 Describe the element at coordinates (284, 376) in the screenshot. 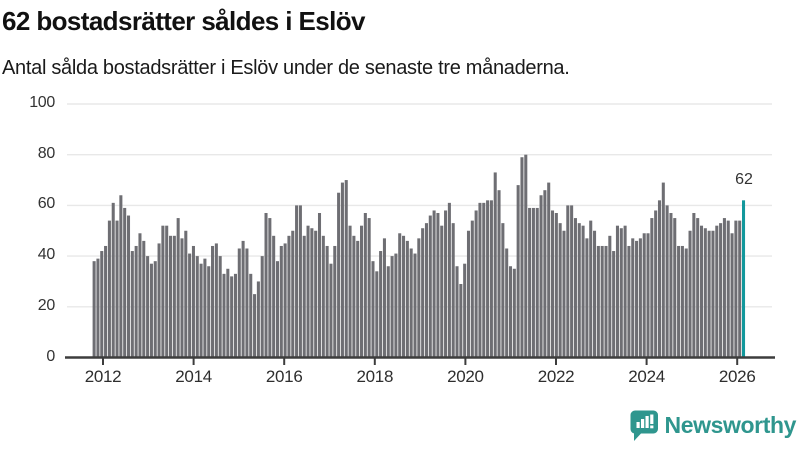

I see `x-tick-label-2016: 2016` at that location.